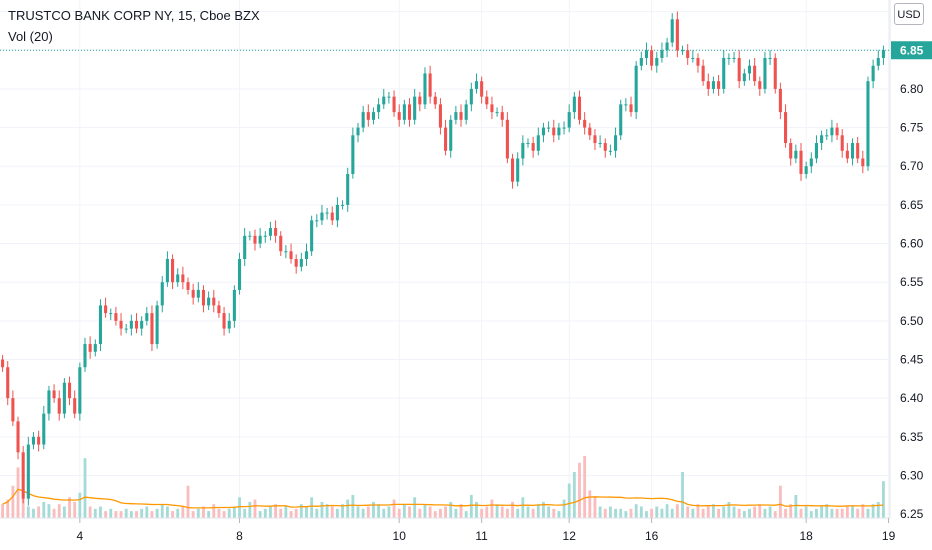 This screenshot has height=550, width=932. What do you see at coordinates (570, 536) in the screenshot?
I see `x-tick-label: 12` at bounding box center [570, 536].